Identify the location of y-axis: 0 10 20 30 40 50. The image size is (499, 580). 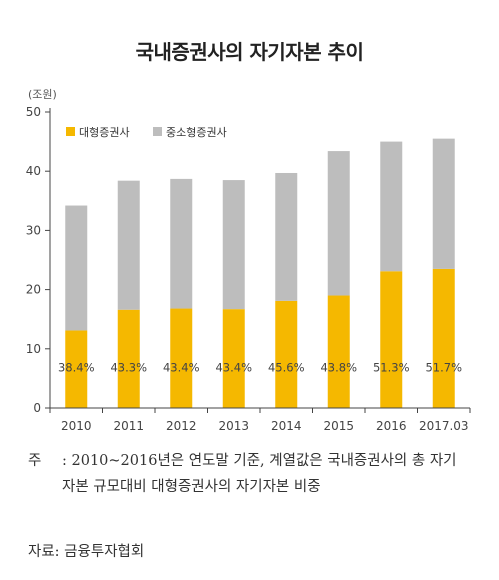
(38, 260).